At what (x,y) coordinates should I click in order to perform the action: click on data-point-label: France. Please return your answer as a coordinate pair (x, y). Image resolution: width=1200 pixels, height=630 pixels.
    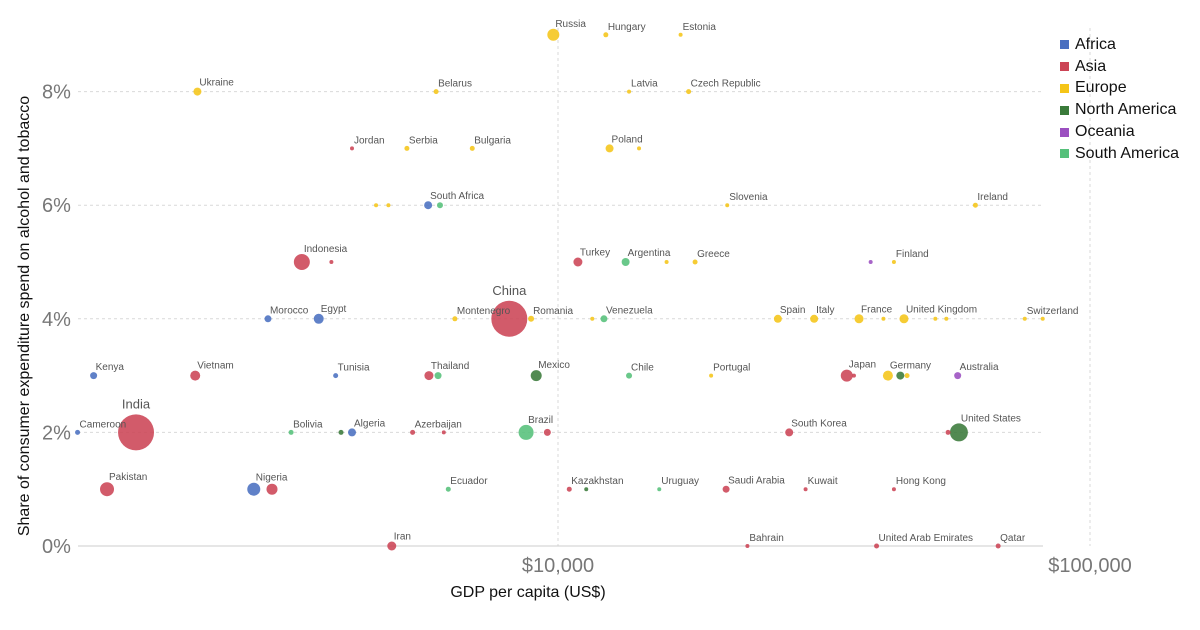
    Looking at the image, I should click on (877, 309).